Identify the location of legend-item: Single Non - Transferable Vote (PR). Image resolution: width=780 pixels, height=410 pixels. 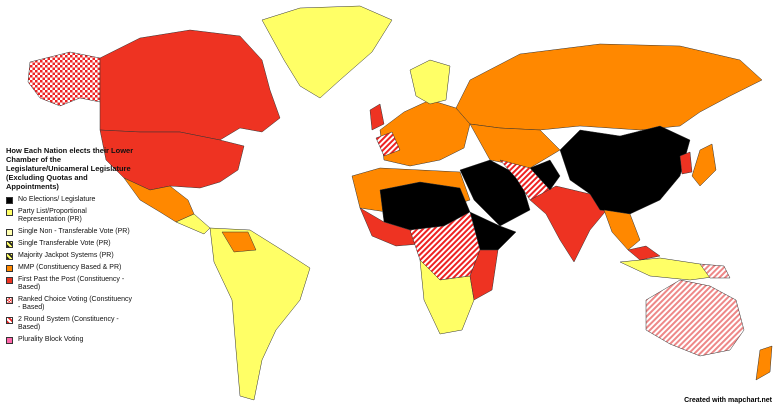
(70, 232).